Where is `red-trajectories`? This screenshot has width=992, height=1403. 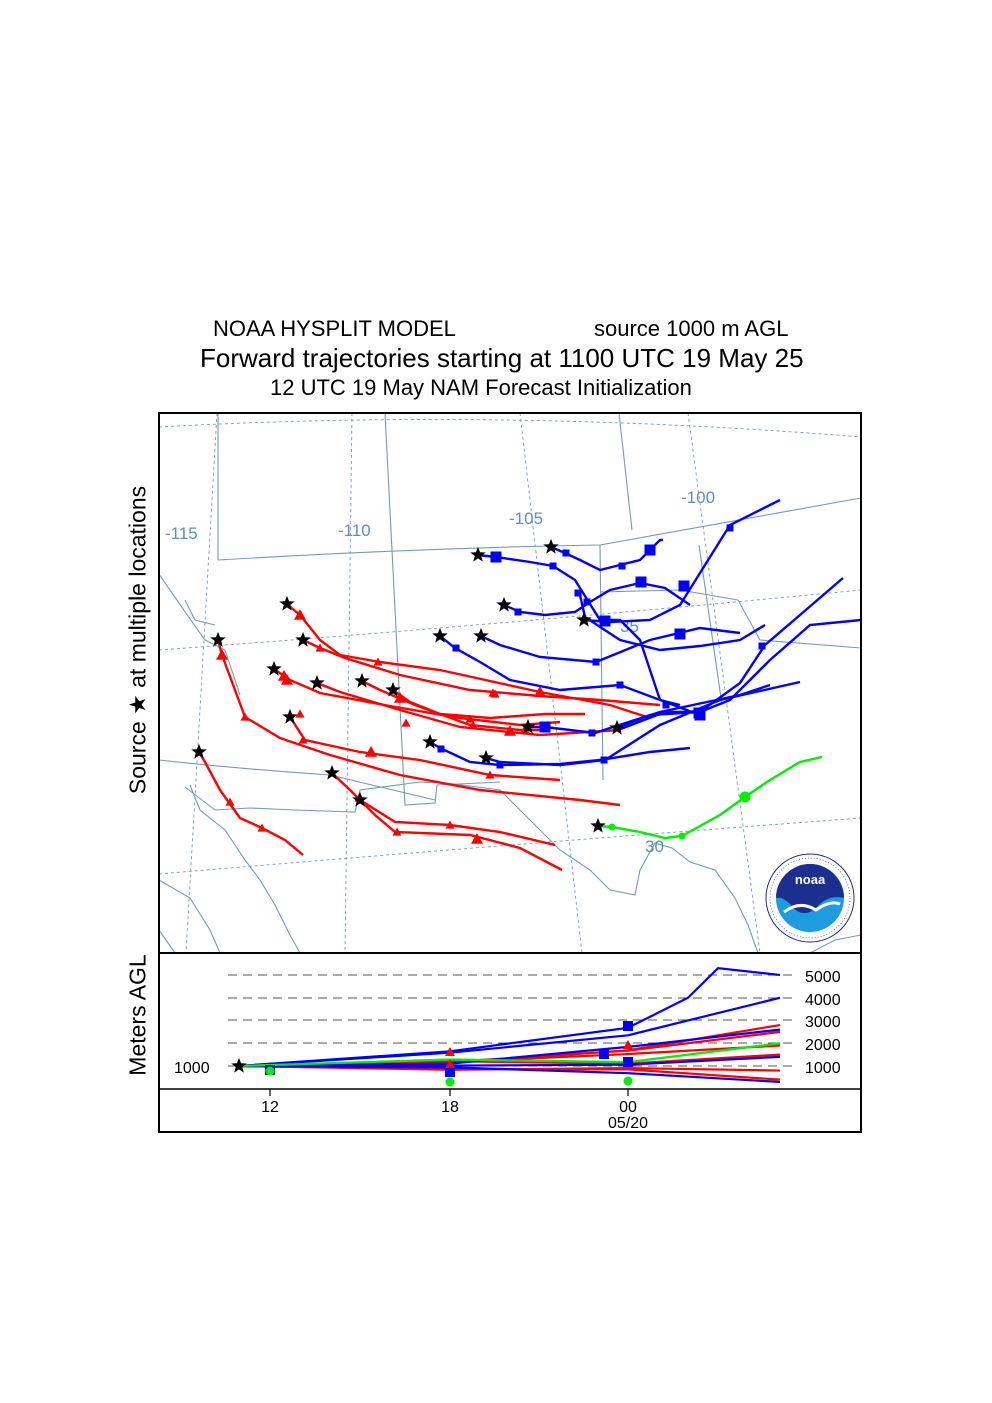 red-trajectories is located at coordinates (429, 737).